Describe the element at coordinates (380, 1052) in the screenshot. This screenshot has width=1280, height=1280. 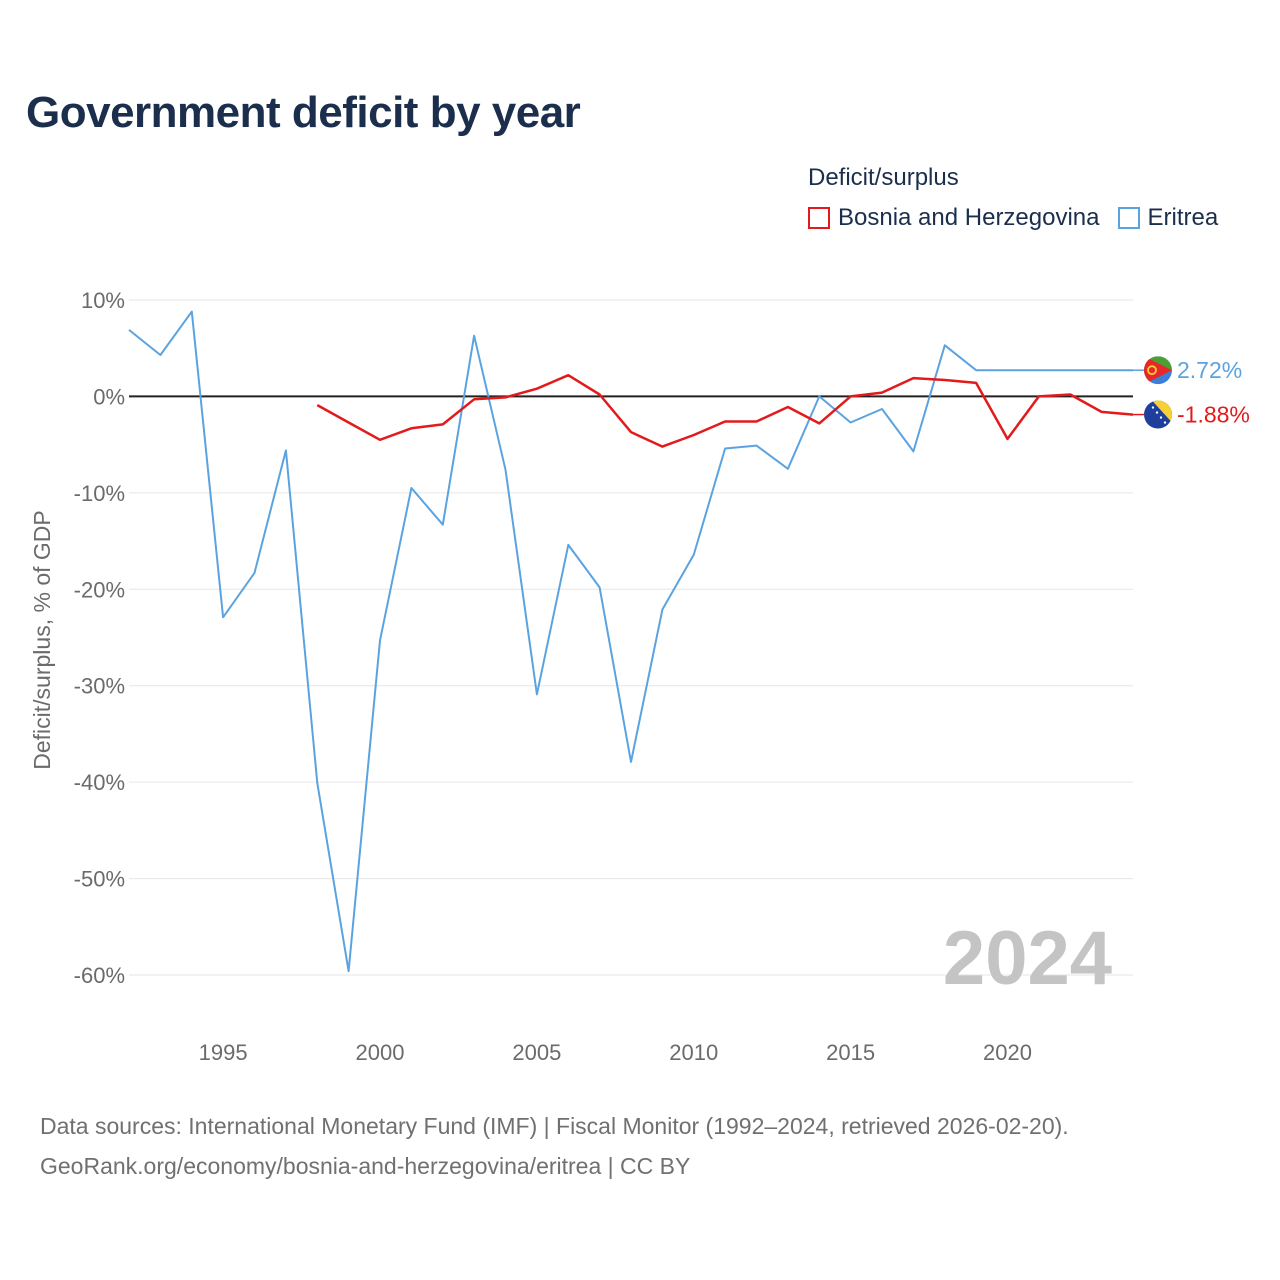
I see `x-tick-label: 2000` at that location.